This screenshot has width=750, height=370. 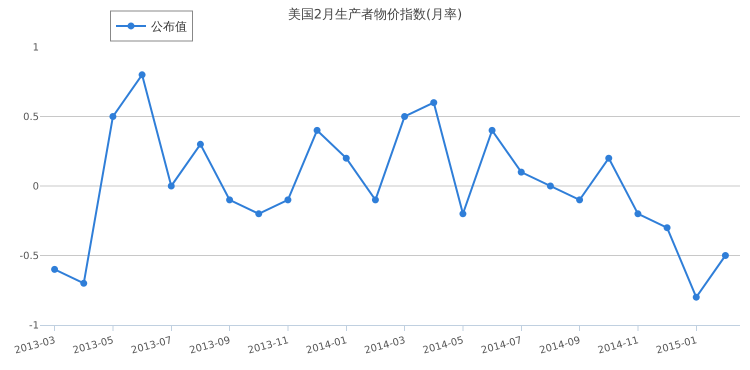 I want to click on y-tick-label: 1, so click(x=35, y=48).